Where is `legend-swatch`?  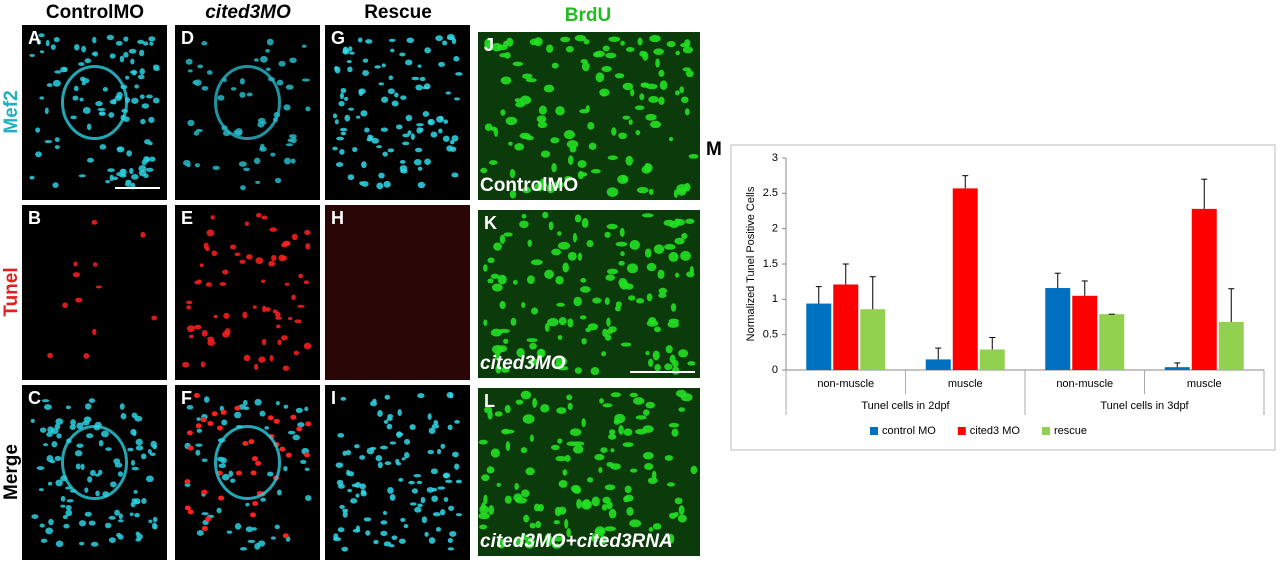
legend-swatch is located at coordinates (961, 431).